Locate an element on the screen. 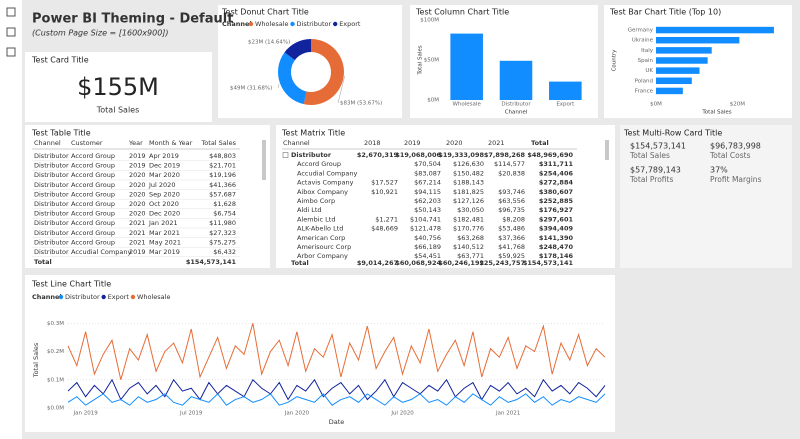 This screenshot has width=800, height=439. table-cell: 2019 is located at coordinates (137, 252).